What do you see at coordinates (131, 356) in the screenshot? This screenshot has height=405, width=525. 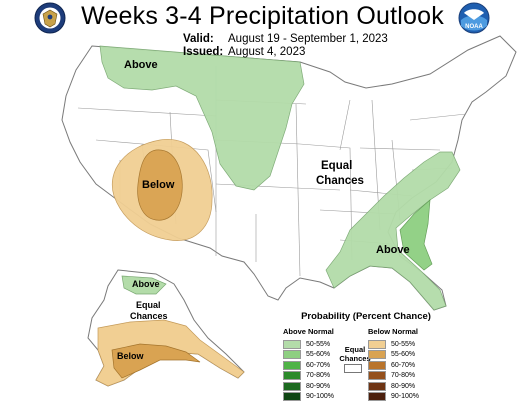 I see `label-ak-below: Below` at bounding box center [131, 356].